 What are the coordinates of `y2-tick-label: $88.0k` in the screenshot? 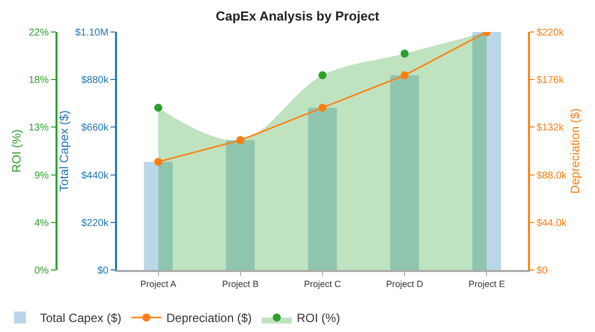 It's located at (552, 176).